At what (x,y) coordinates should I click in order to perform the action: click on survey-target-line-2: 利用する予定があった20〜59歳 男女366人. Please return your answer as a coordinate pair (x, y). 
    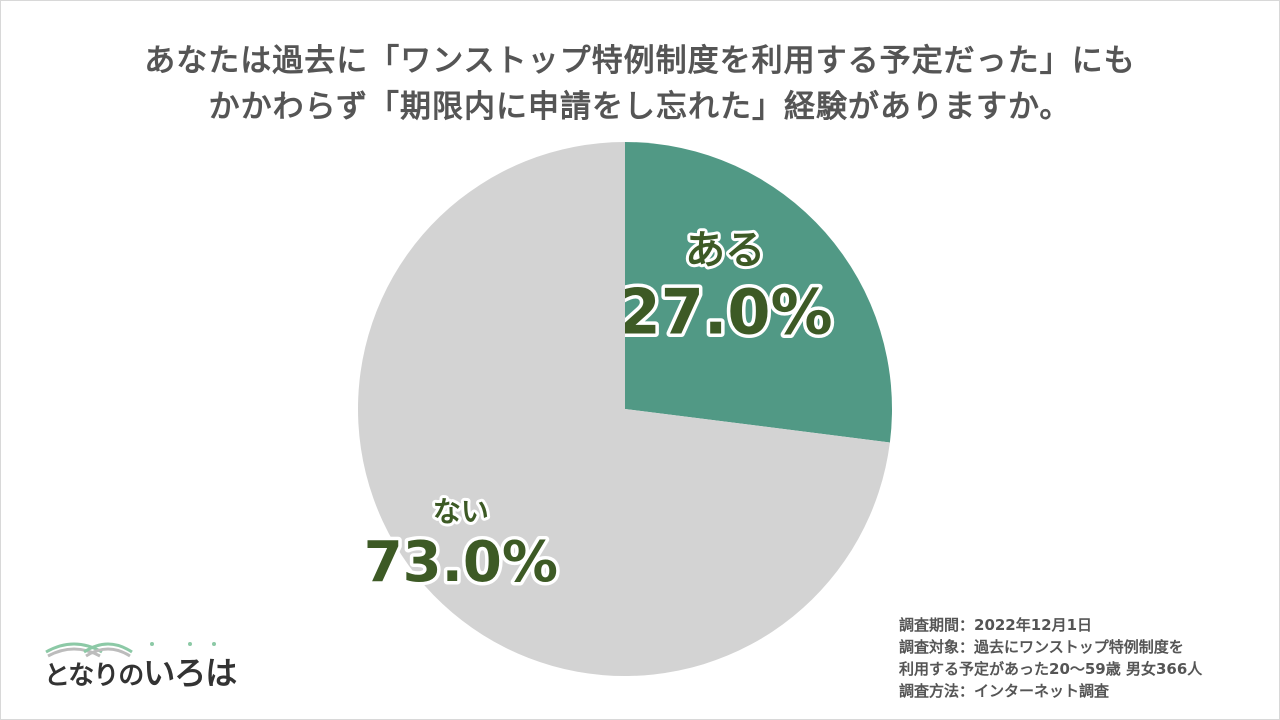
    Looking at the image, I should click on (1051, 669).